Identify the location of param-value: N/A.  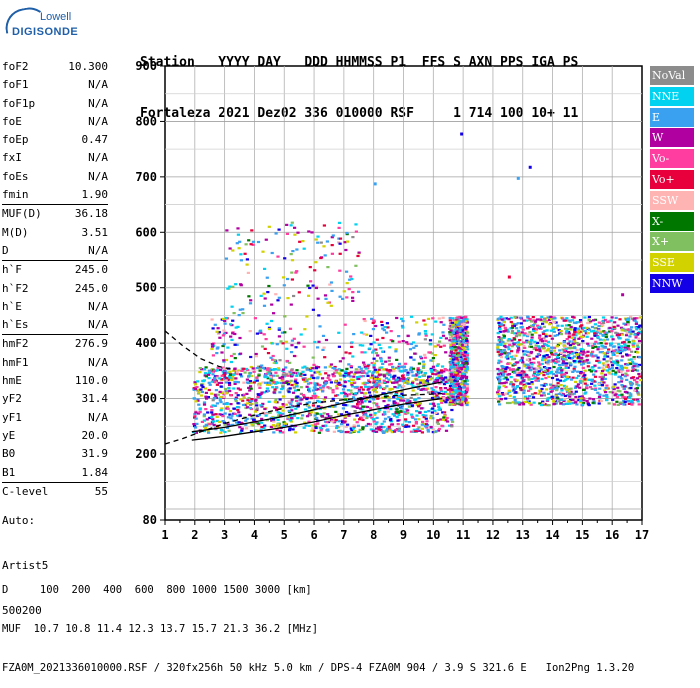
(98, 325).